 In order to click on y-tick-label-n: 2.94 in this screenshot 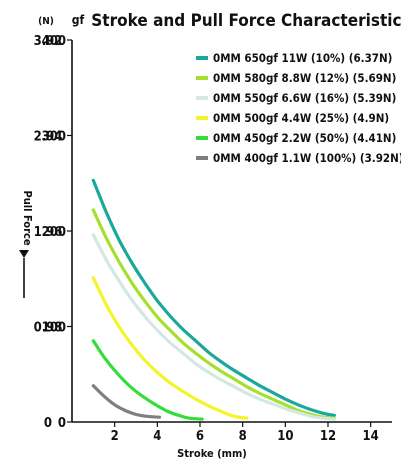, I will do `click(48, 137)`.